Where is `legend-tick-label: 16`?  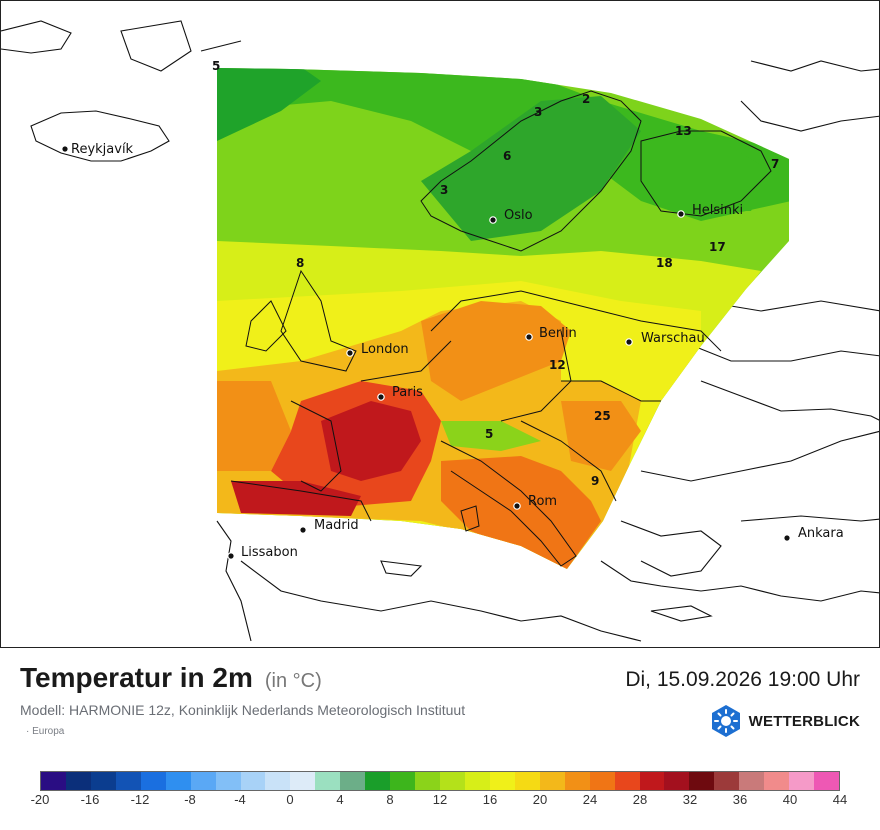 legend-tick-label: 16 is located at coordinates (490, 799).